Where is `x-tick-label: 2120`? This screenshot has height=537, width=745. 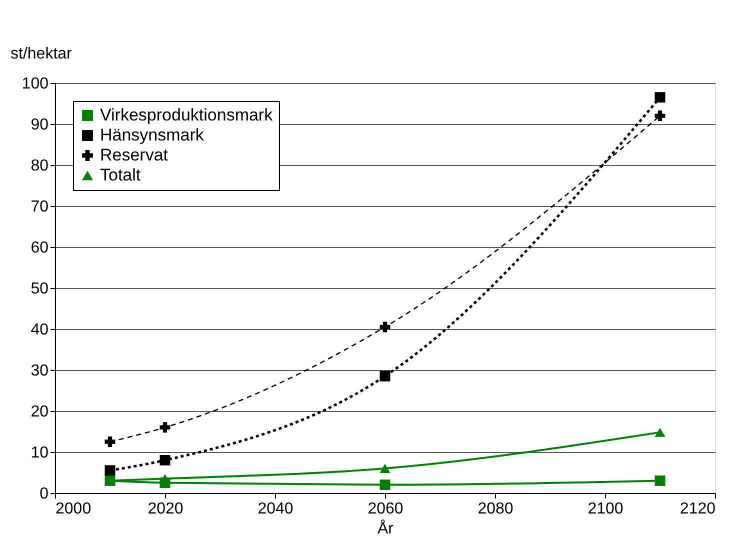
x-tick-label: 2120 is located at coordinates (698, 509).